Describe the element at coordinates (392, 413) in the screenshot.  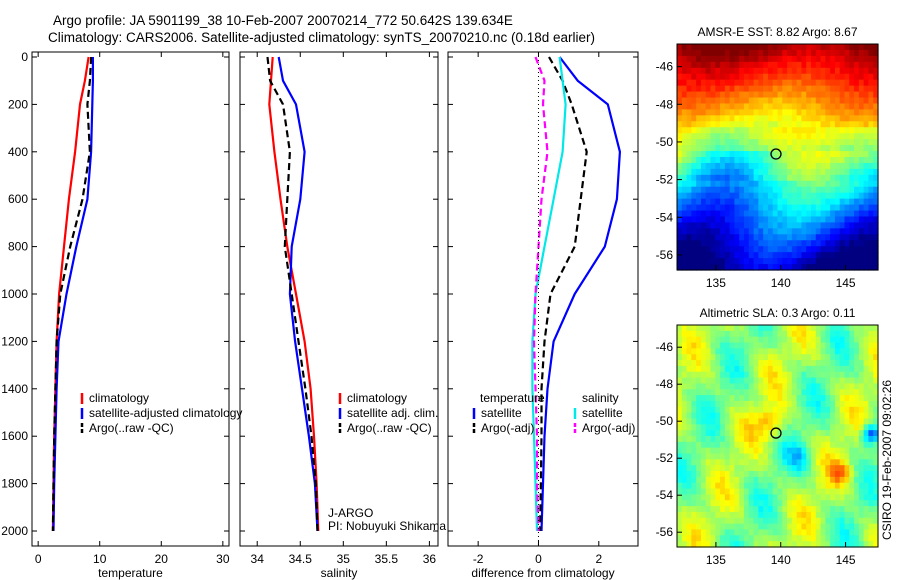
I see `legend-label: satellite adj. clim.` at that location.